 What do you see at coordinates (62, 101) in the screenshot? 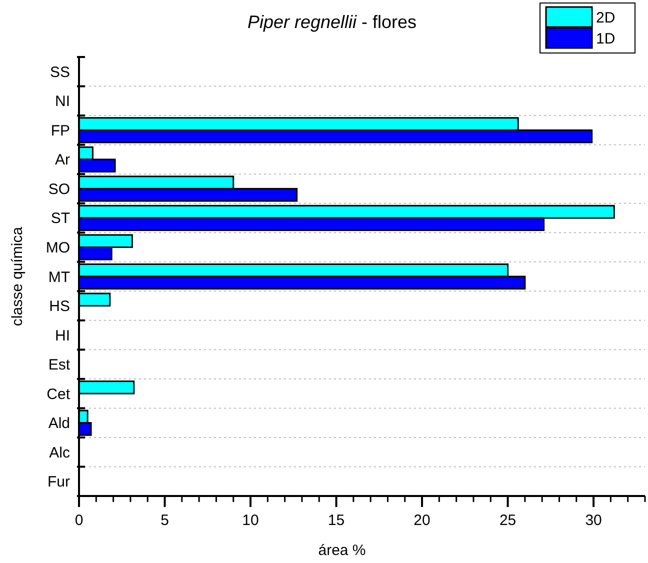
I see `y-tick-label: NI` at bounding box center [62, 101].